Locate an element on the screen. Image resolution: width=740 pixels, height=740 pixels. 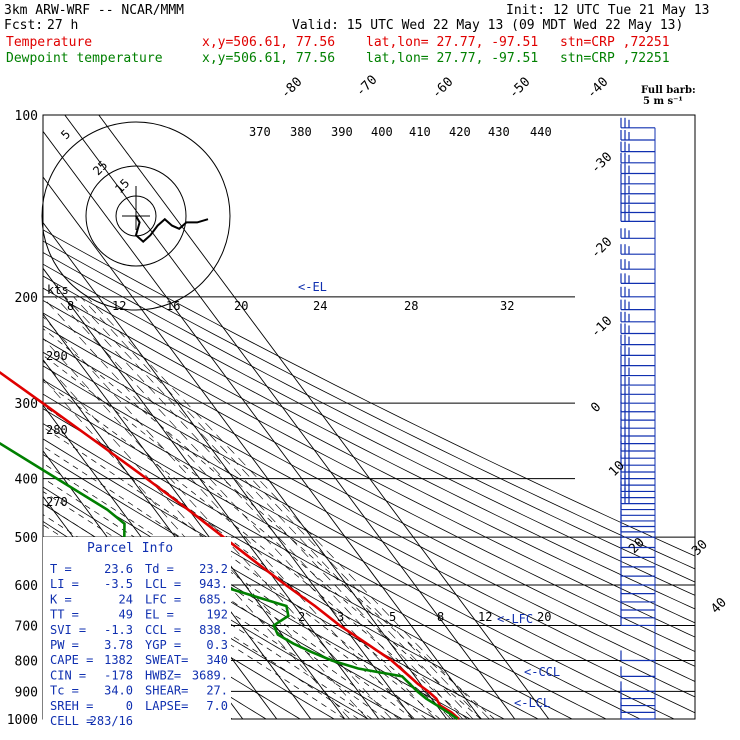
parcel-info-value: -1.3 is located at coordinates (118, 630).